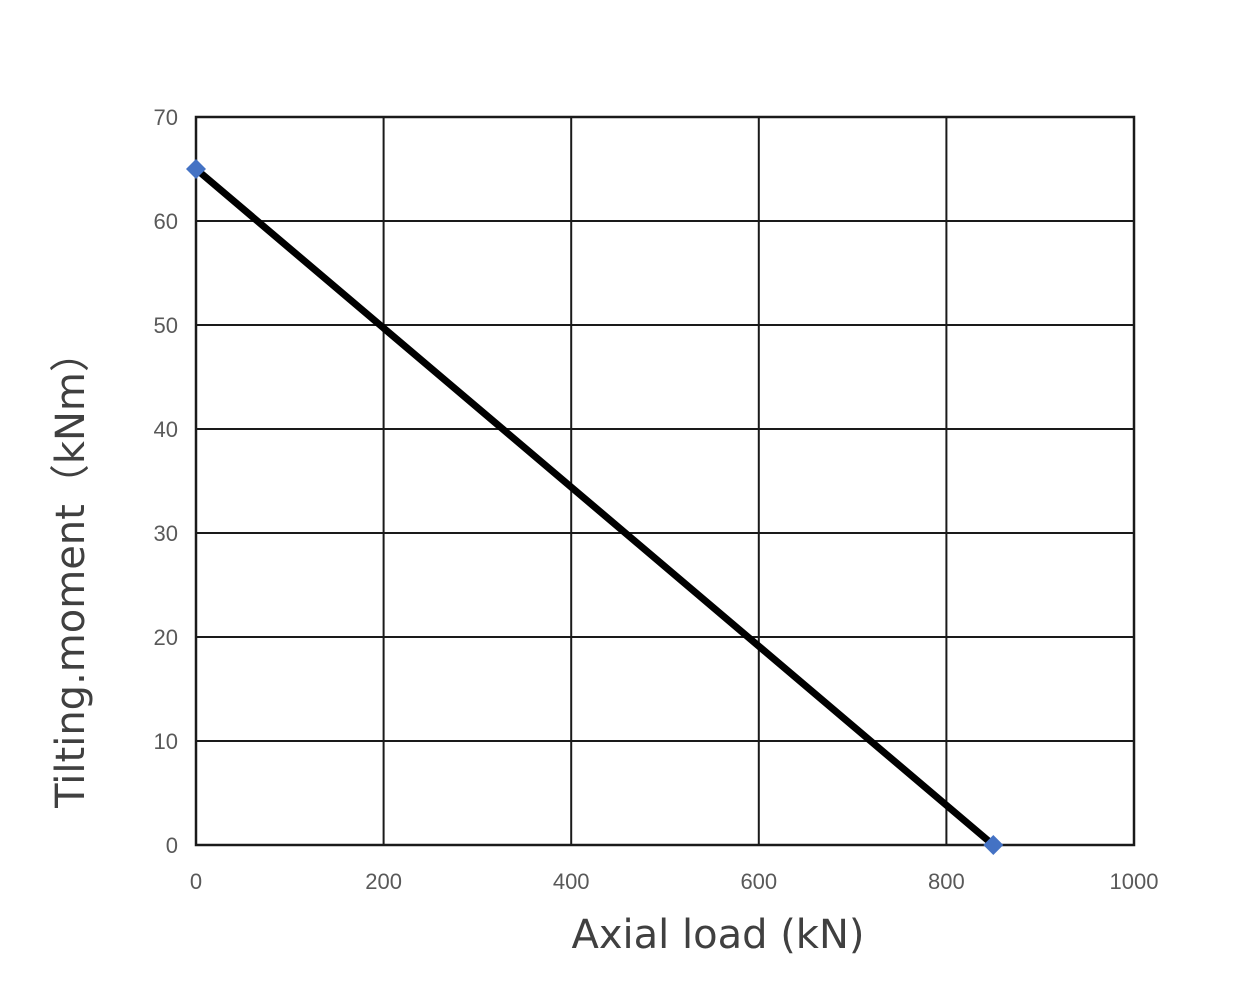 The image size is (1260, 990). Describe the element at coordinates (758, 881) in the screenshot. I see `x-tick-label: 600` at that location.